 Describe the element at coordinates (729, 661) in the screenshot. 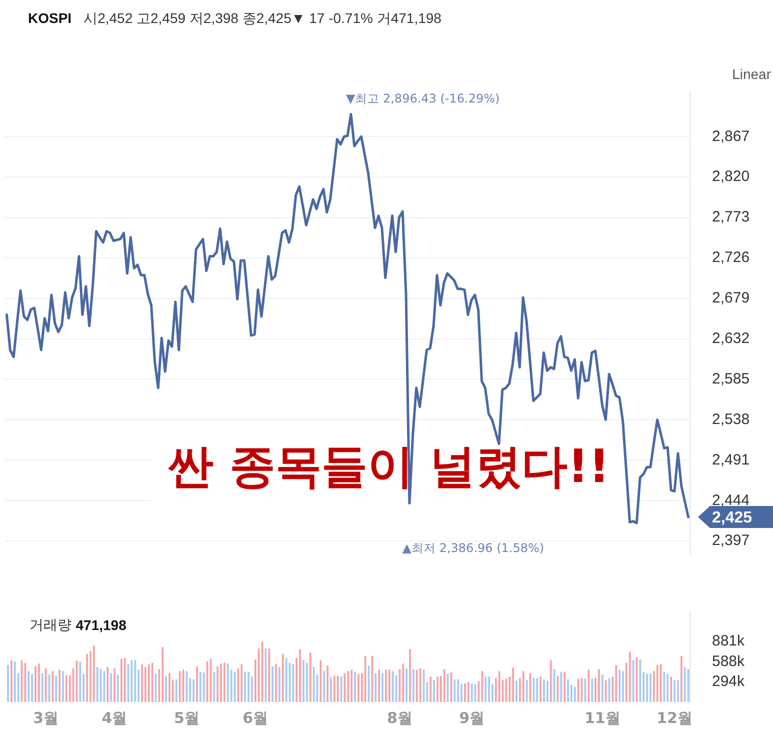

I see `y-tick-label: 588k` at that location.